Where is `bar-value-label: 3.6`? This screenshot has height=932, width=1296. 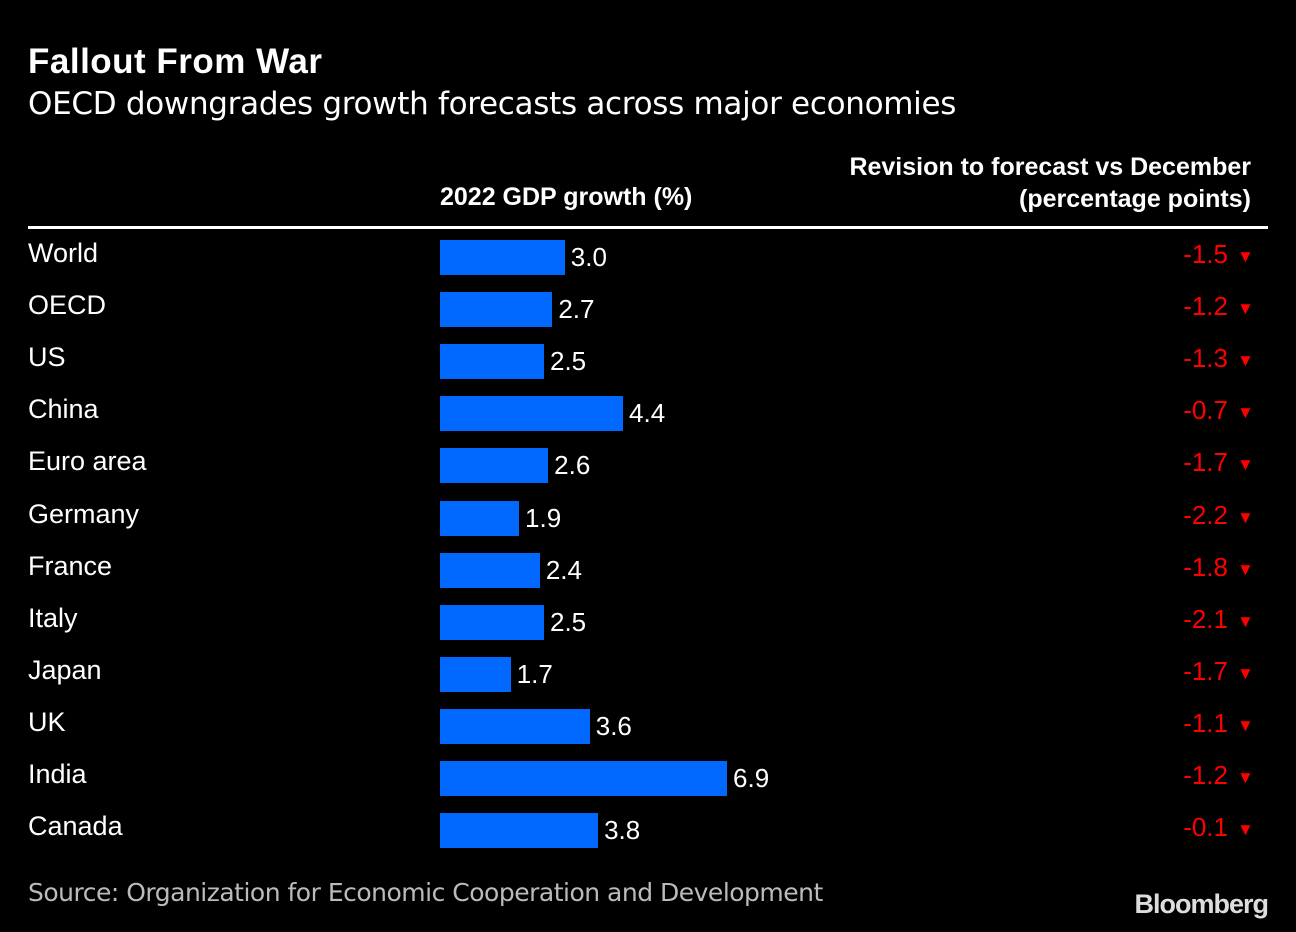
bar-value-label: 3.6 is located at coordinates (613, 725).